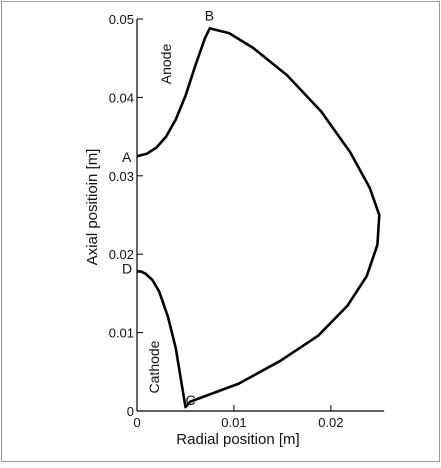  Describe the element at coordinates (121, 19) in the screenshot. I see `y-tick-label: 0.05` at that location.